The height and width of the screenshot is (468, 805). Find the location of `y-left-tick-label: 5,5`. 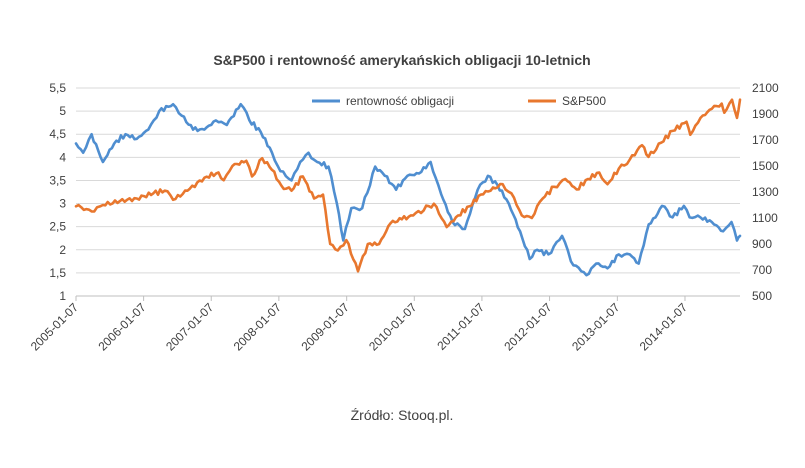

y-left-tick-label: 5,5 is located at coordinates (57, 88).